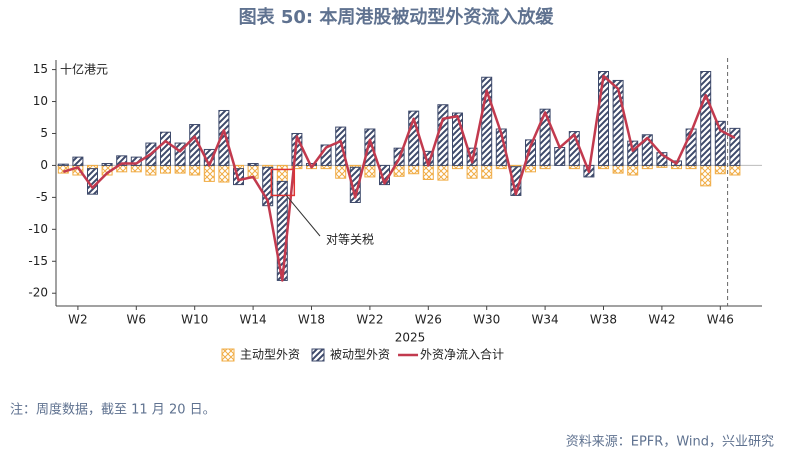 The height and width of the screenshot is (456, 792). I want to click on note: 注：周度数据，截至 11 月 20 日。, so click(113, 410).